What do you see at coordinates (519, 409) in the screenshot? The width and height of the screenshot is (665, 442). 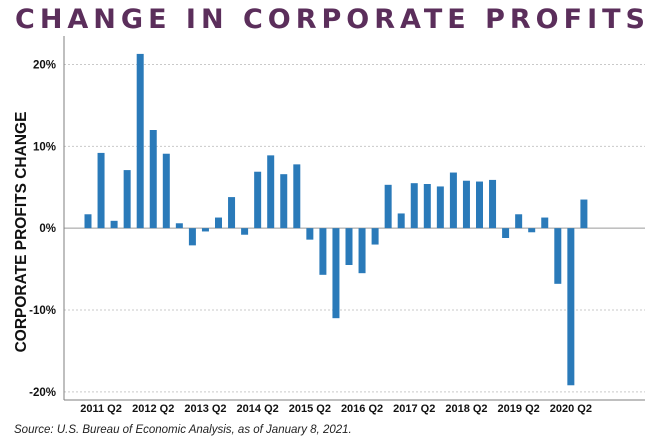 I see `x-tick-label: 2019 Q2` at bounding box center [519, 409].